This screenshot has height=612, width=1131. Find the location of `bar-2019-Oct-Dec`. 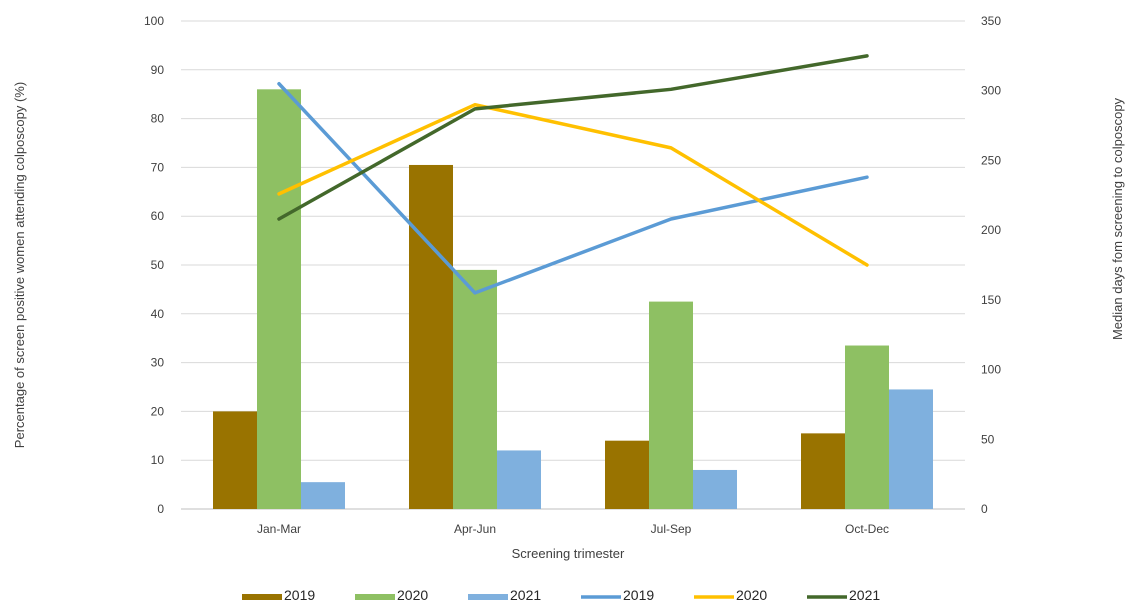

bar-2019-Oct-Dec is located at coordinates (823, 471).